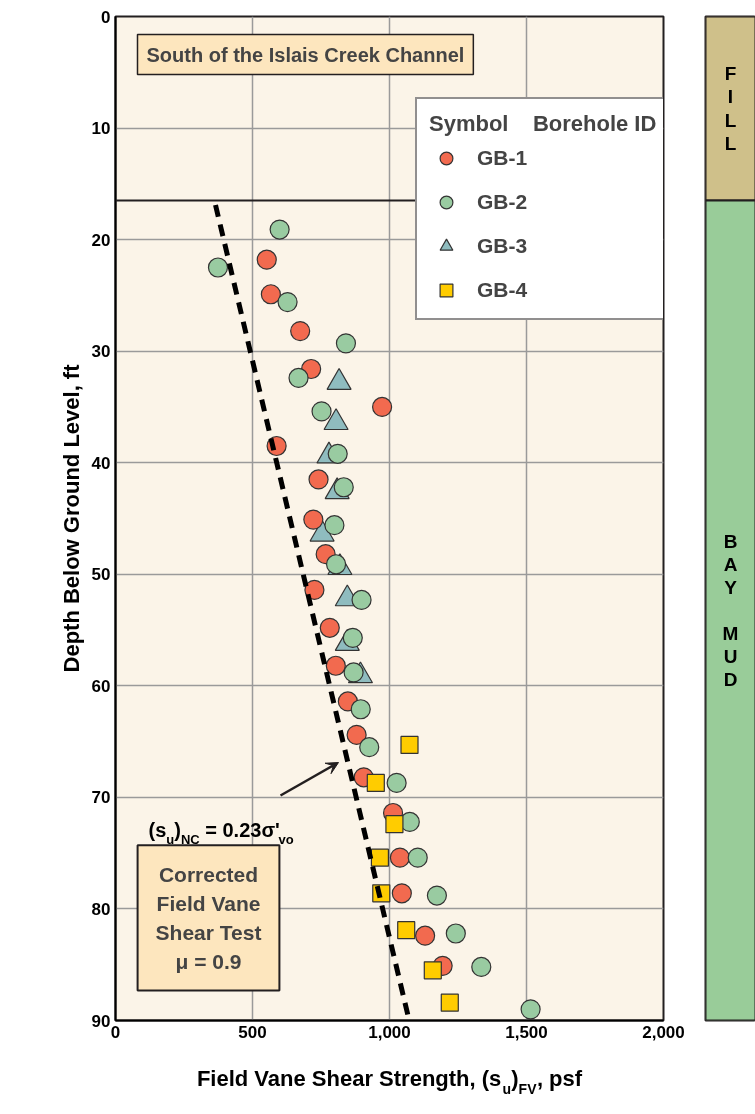  I want to click on legend-label: GB-2, so click(502, 202).